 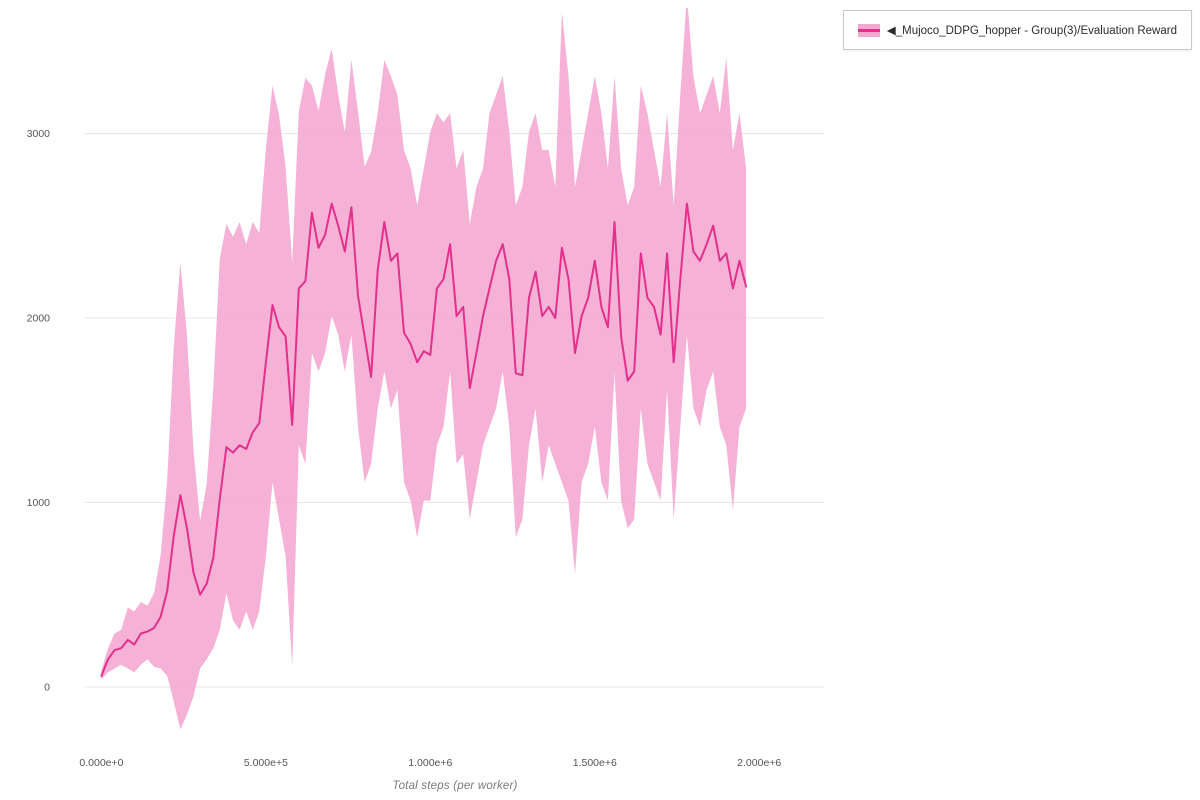 I want to click on x-tick-label: 1.000e+6, so click(x=430, y=763).